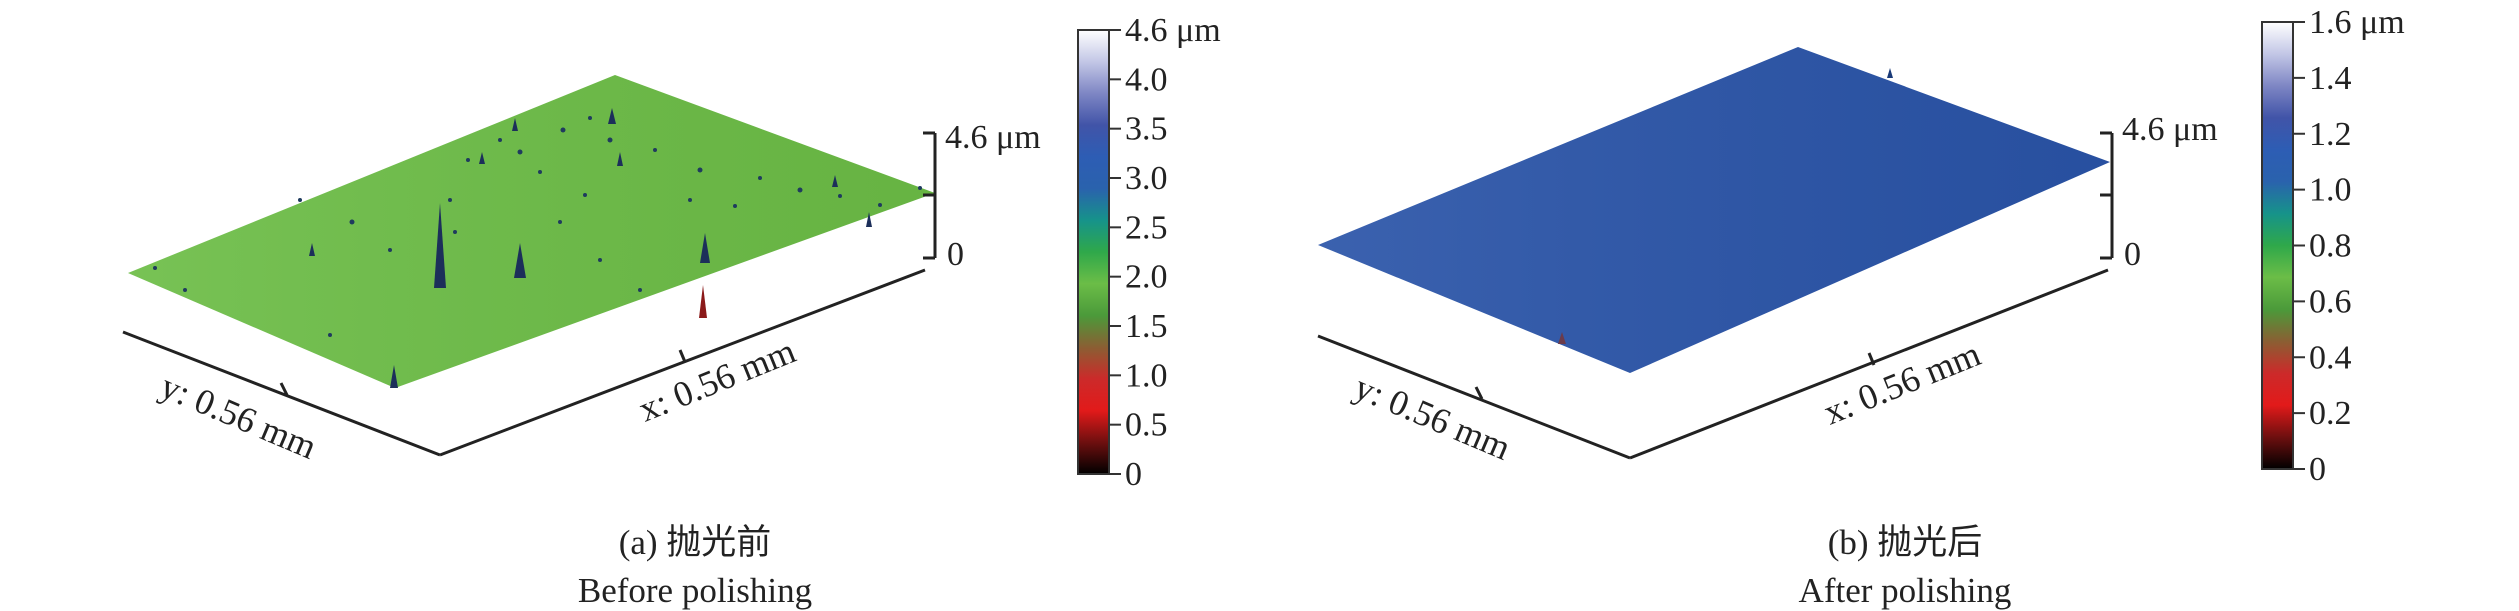 Image resolution: width=2519 pixels, height=611 pixels. Describe the element at coordinates (2330, 78) in the screenshot. I see `colorbar-tick-label: 1.4` at that location.